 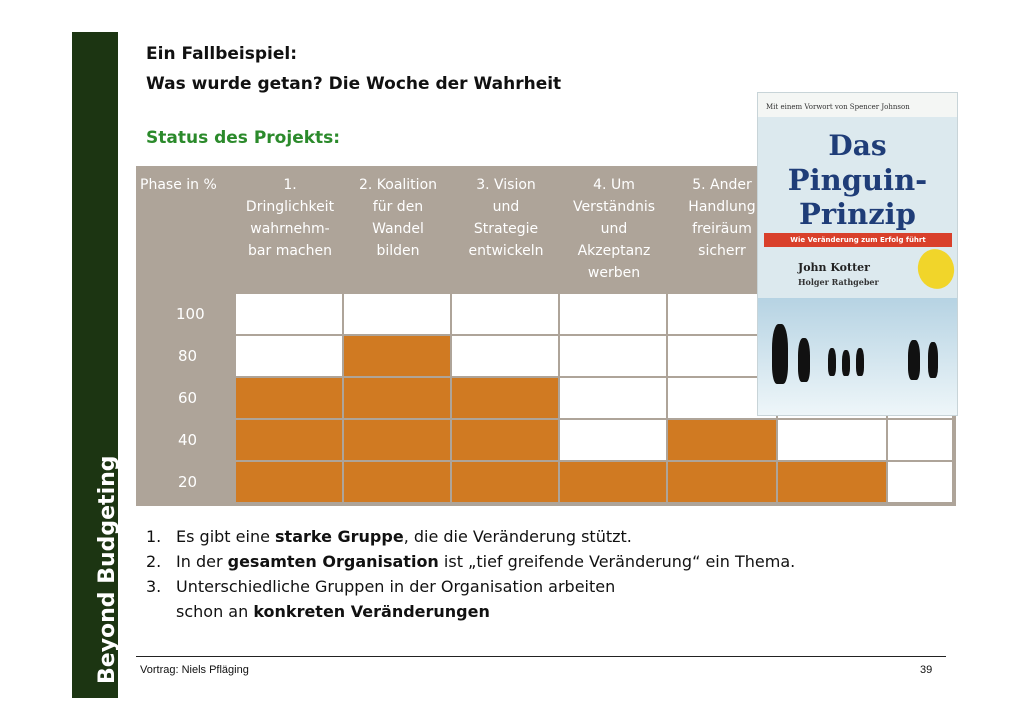 What do you see at coordinates (188, 482) in the screenshot?
I see `row-label-20: 20` at bounding box center [188, 482].